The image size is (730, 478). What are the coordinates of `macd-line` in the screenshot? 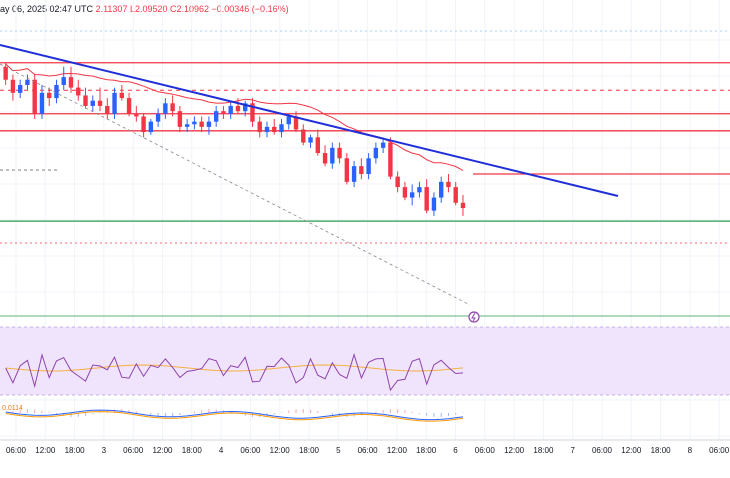 It's located at (234, 415).